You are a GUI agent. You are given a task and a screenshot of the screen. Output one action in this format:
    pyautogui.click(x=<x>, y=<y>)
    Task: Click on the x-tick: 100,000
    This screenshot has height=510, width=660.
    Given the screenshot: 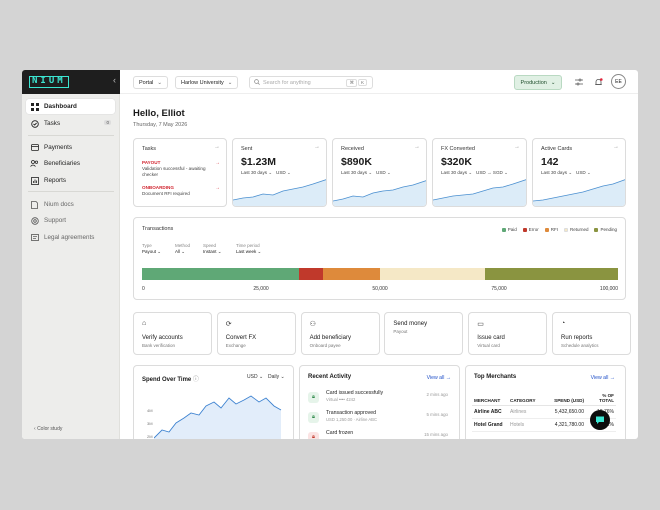 What is the action you would take?
    pyautogui.click(x=608, y=289)
    